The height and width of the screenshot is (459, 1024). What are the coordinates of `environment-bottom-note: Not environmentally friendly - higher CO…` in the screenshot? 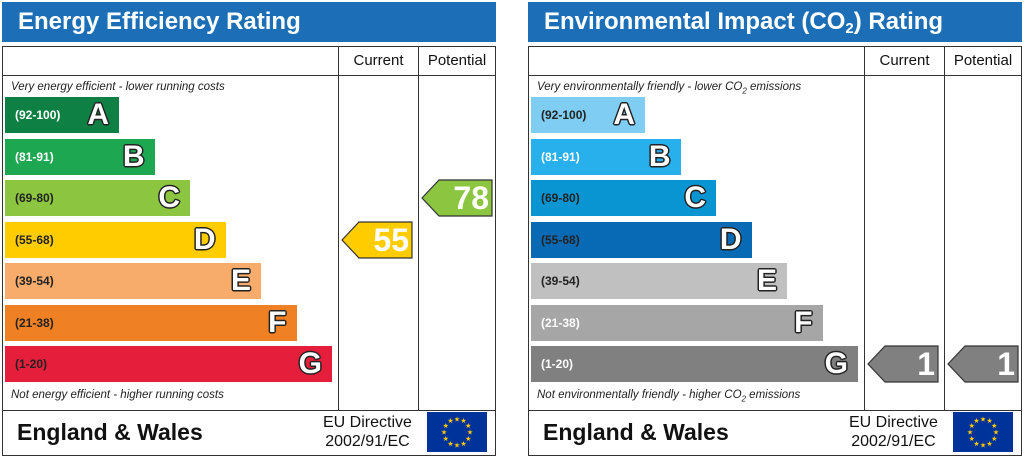 It's located at (669, 396).